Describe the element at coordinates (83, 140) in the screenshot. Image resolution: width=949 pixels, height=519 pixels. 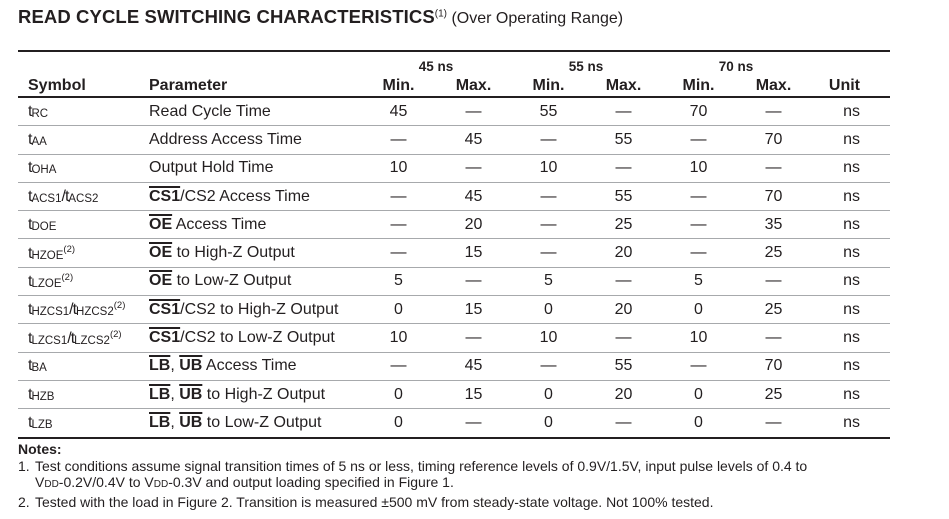
I see `symbol-cell: tAA` at that location.